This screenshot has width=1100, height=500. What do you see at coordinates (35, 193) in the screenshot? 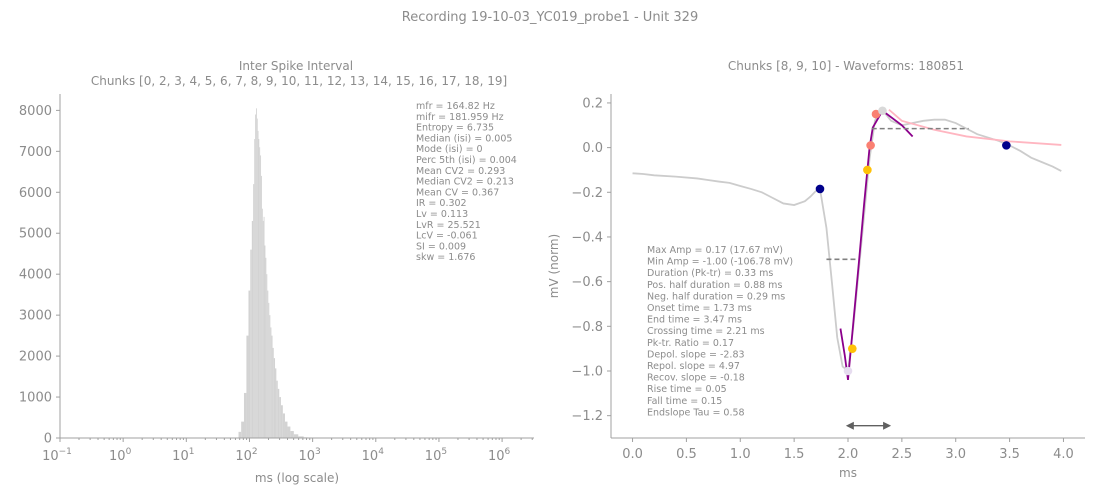
I see `isi-y-tick-label: 6000` at bounding box center [35, 193].